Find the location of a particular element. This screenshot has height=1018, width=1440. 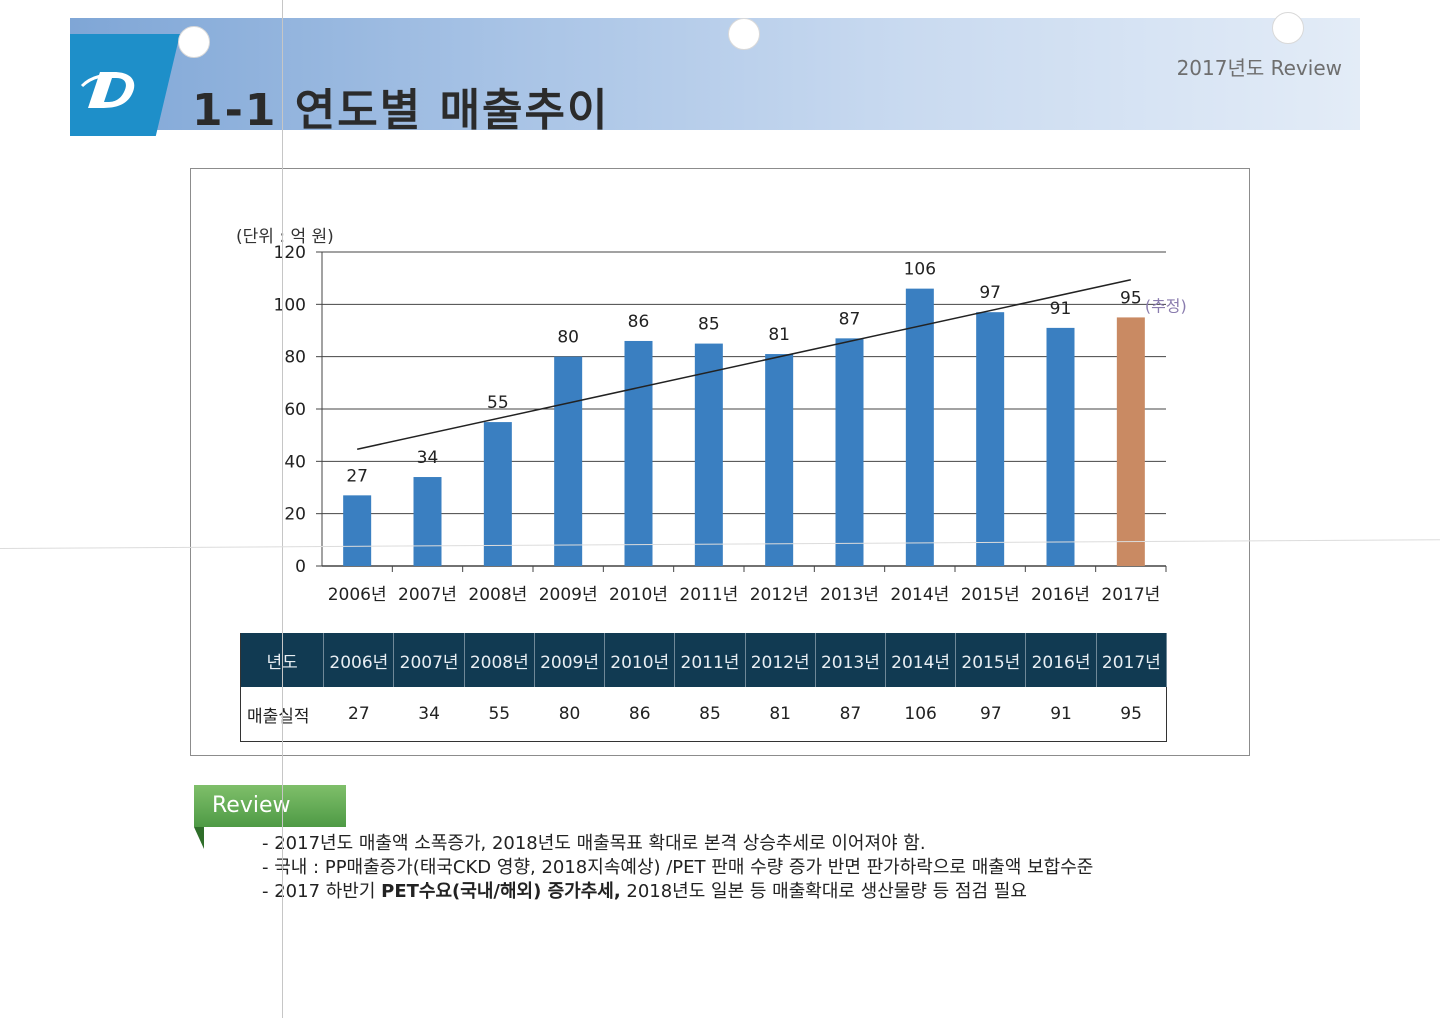

bar-value-label: 81 is located at coordinates (779, 335).